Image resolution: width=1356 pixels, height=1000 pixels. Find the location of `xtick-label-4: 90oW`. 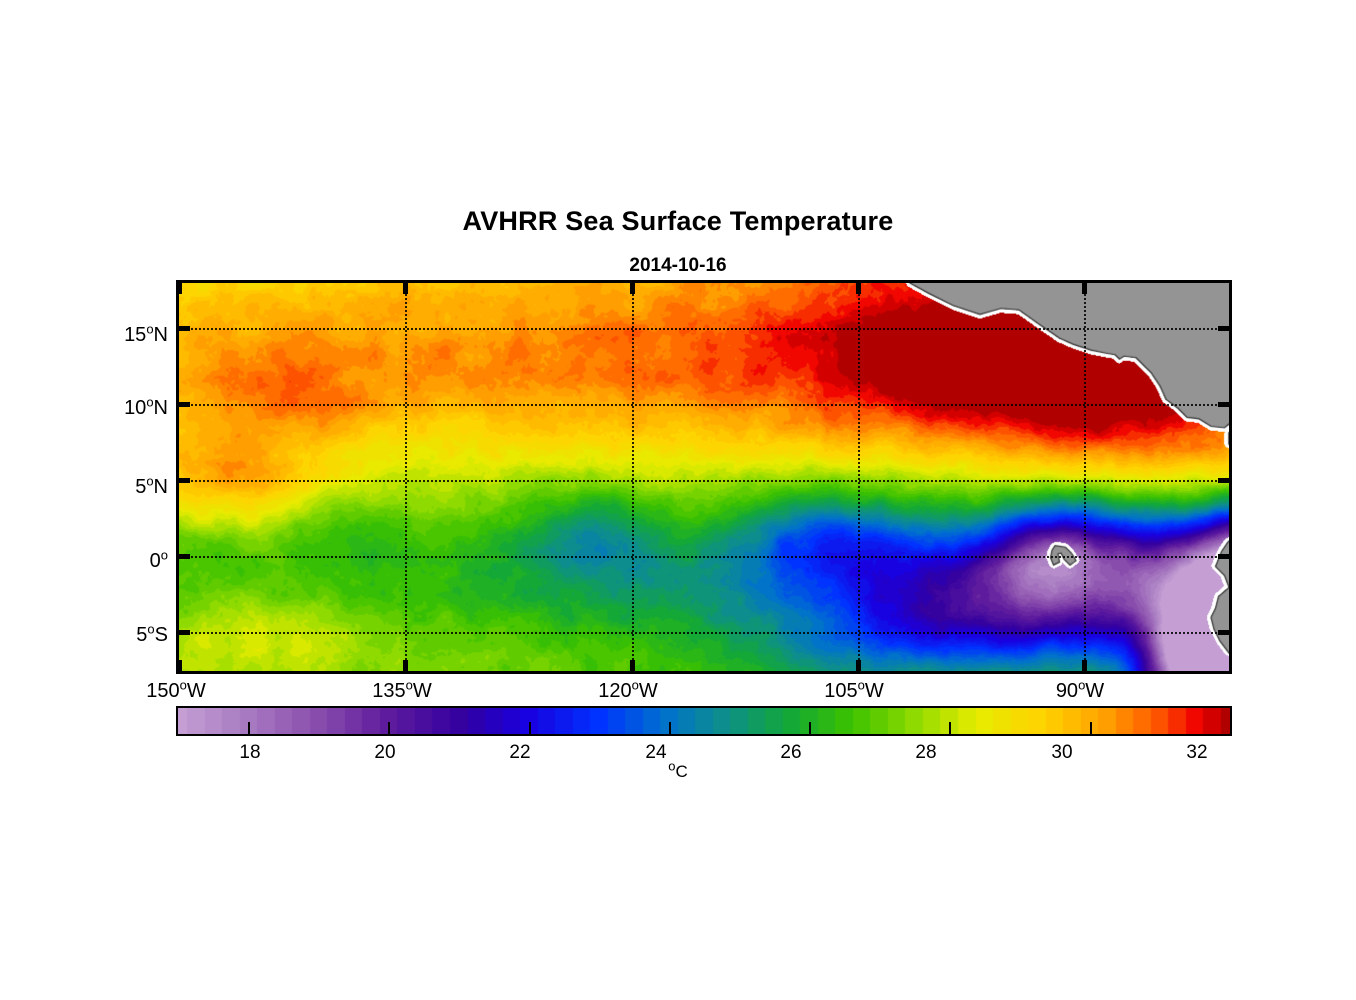

xtick-label-4: 90oW is located at coordinates (1080, 689).